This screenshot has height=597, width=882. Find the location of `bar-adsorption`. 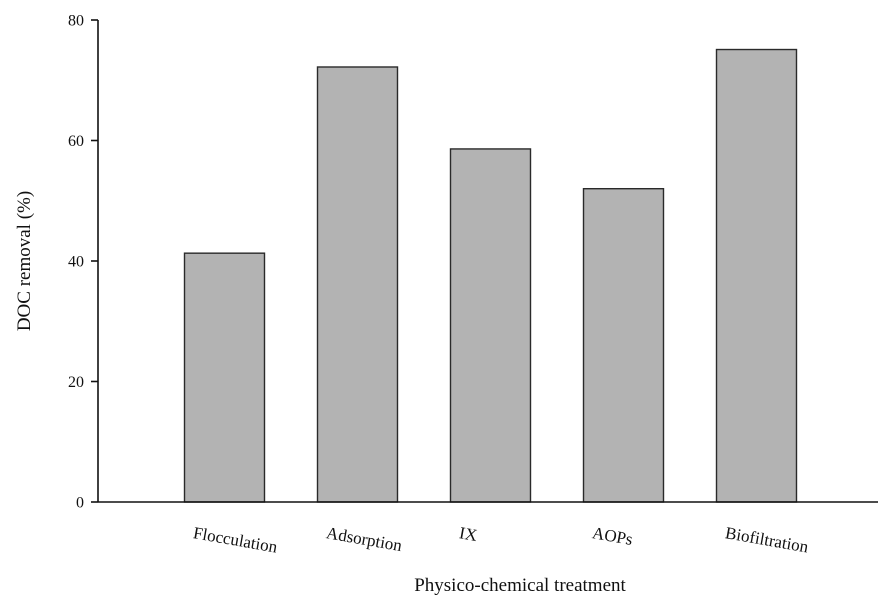

bar-adsorption is located at coordinates (357, 284).